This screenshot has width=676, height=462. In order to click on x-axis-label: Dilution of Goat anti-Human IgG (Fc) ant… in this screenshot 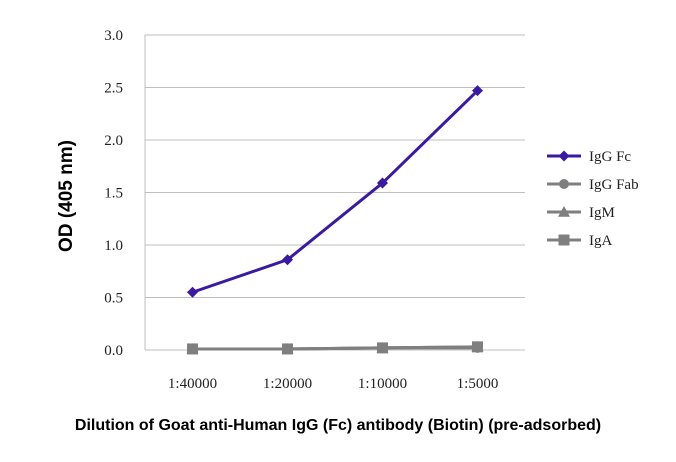, I will do `click(338, 425)`.